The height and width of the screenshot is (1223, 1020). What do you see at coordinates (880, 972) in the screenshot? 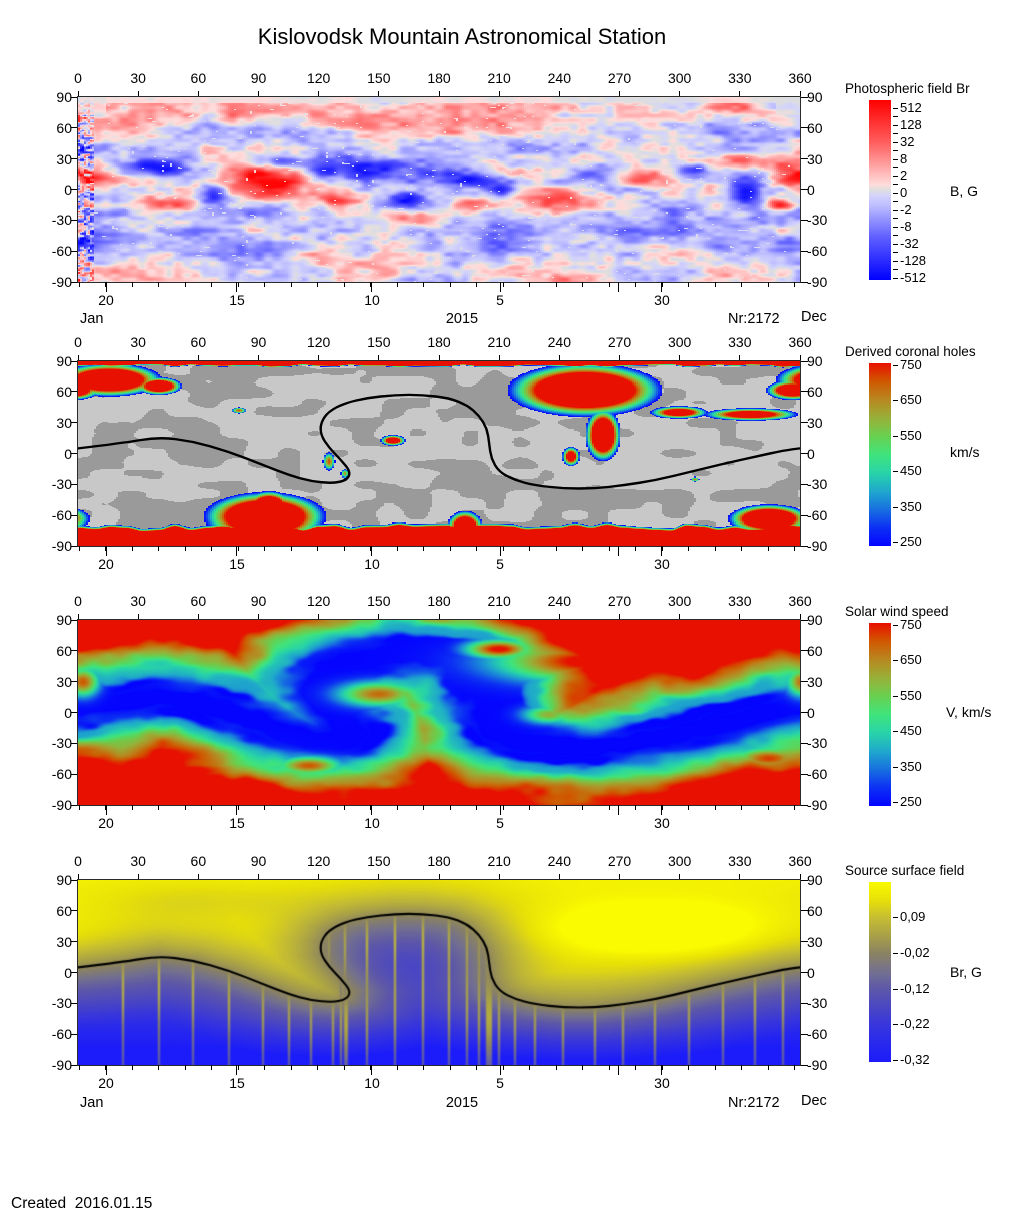
I see `colorbar-source-surface` at bounding box center [880, 972].